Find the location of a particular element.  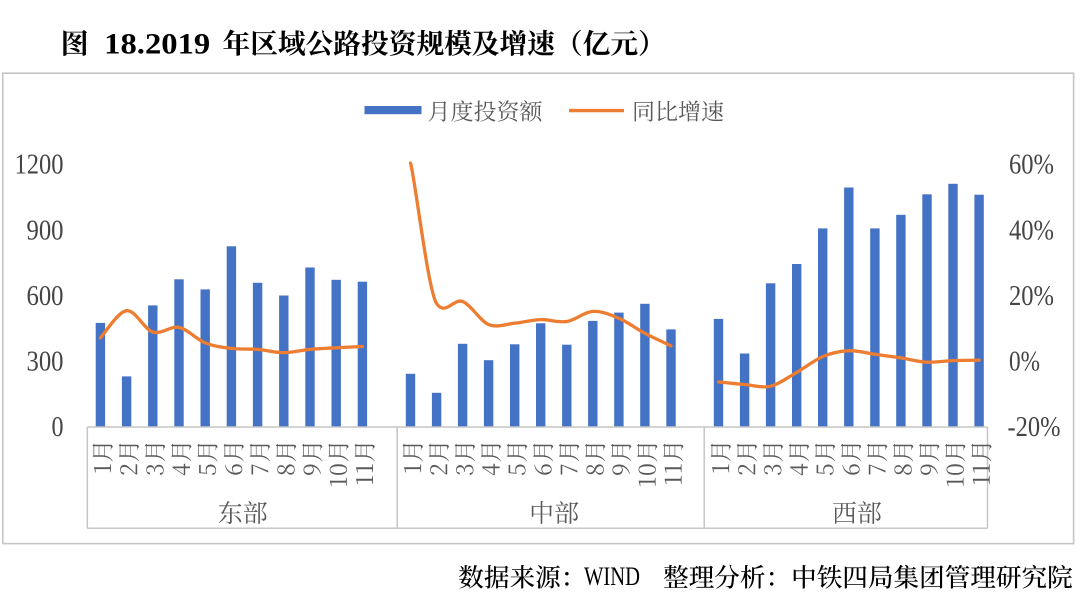

svg-text: 1200 is located at coordinates (39, 165).